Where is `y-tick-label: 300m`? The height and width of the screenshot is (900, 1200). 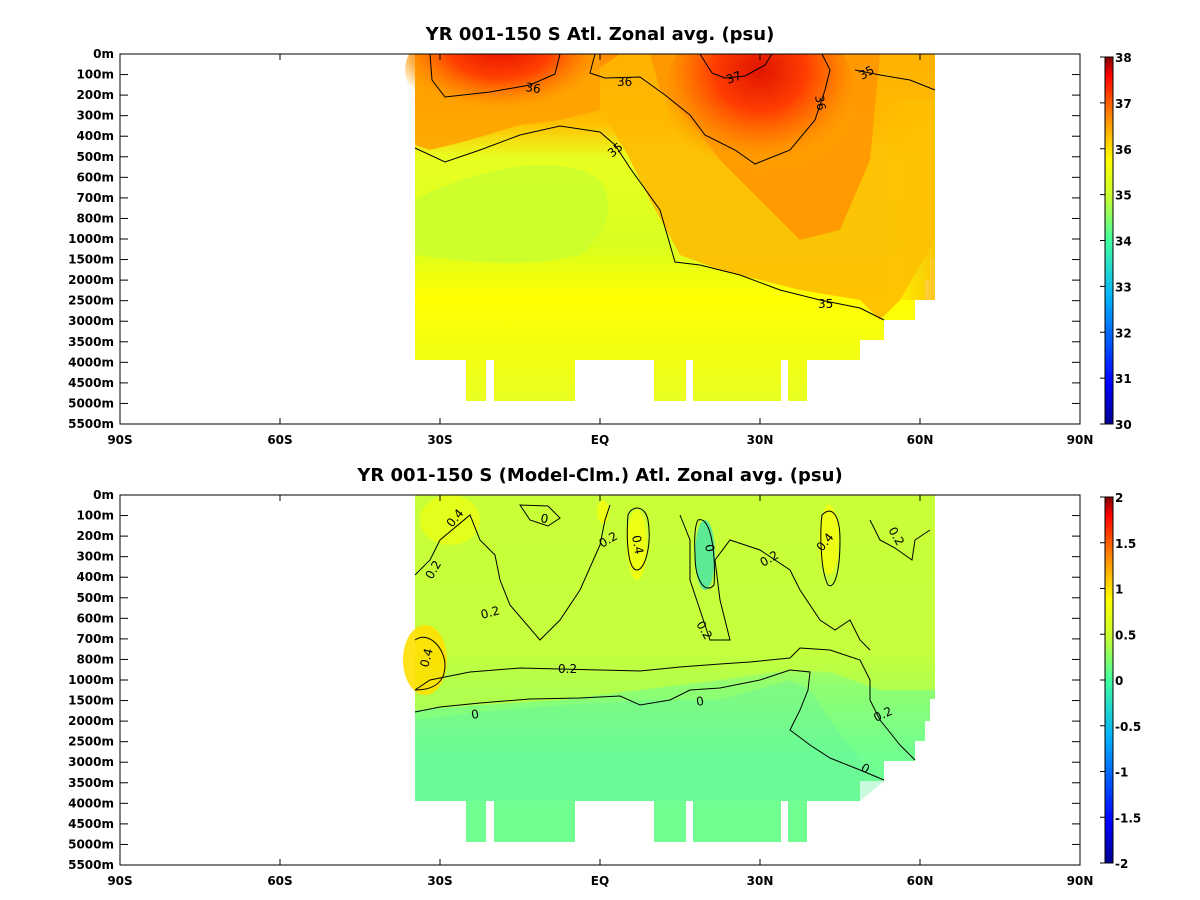
y-tick-label: 300m is located at coordinates (95, 116).